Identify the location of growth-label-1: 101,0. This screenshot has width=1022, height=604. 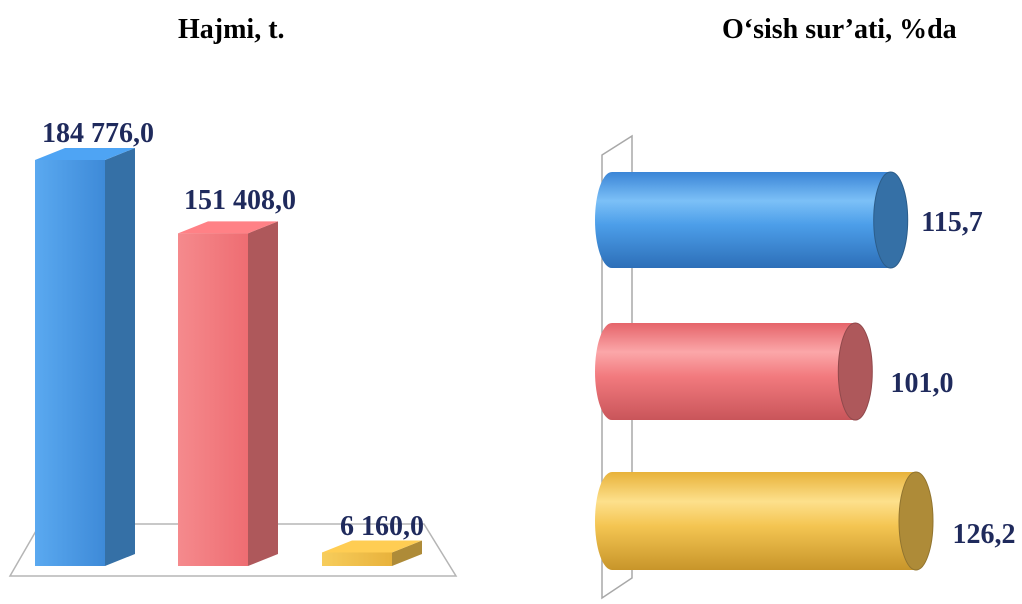
(922, 383).